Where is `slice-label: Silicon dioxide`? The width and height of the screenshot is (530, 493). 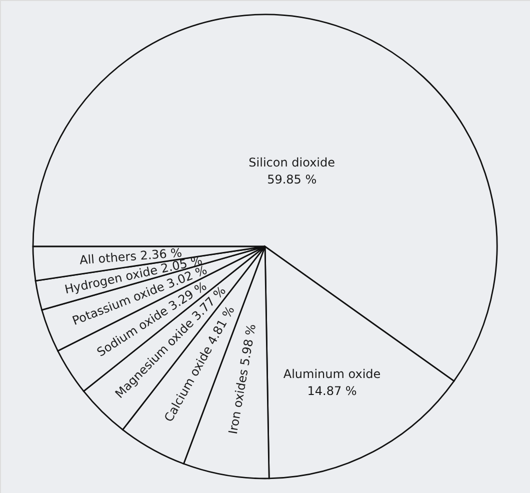
slice-label: Silicon dioxide is located at coordinates (292, 163).